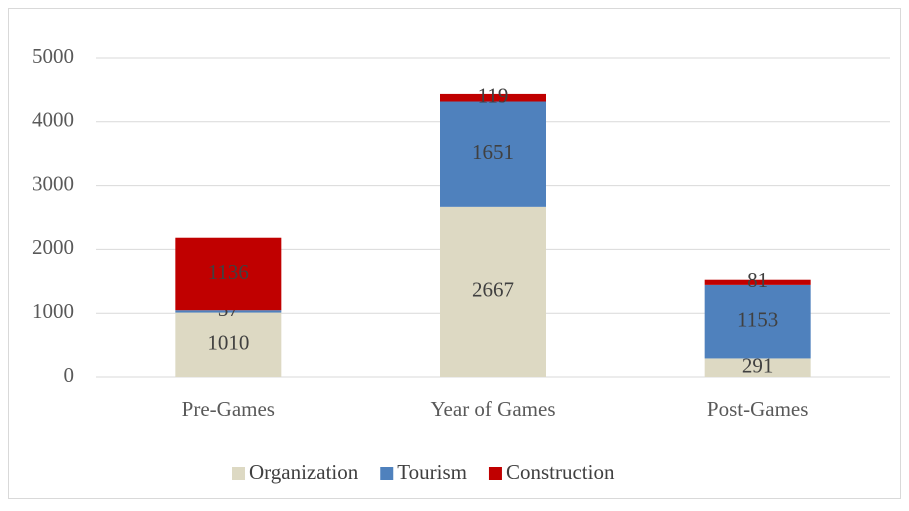  I want to click on data-label: 119, so click(493, 96).